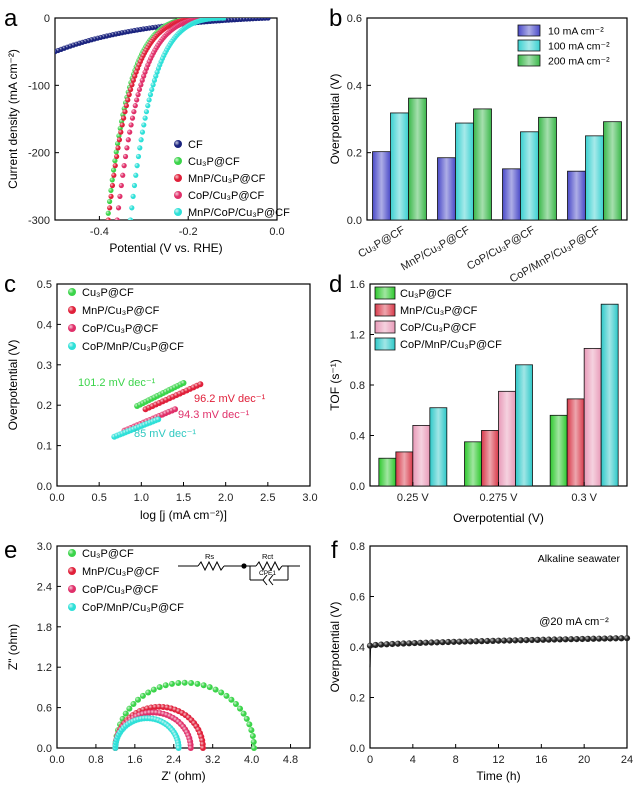  What do you see at coordinates (584, 760) in the screenshot?
I see `x-tick-label: 20` at bounding box center [584, 760].